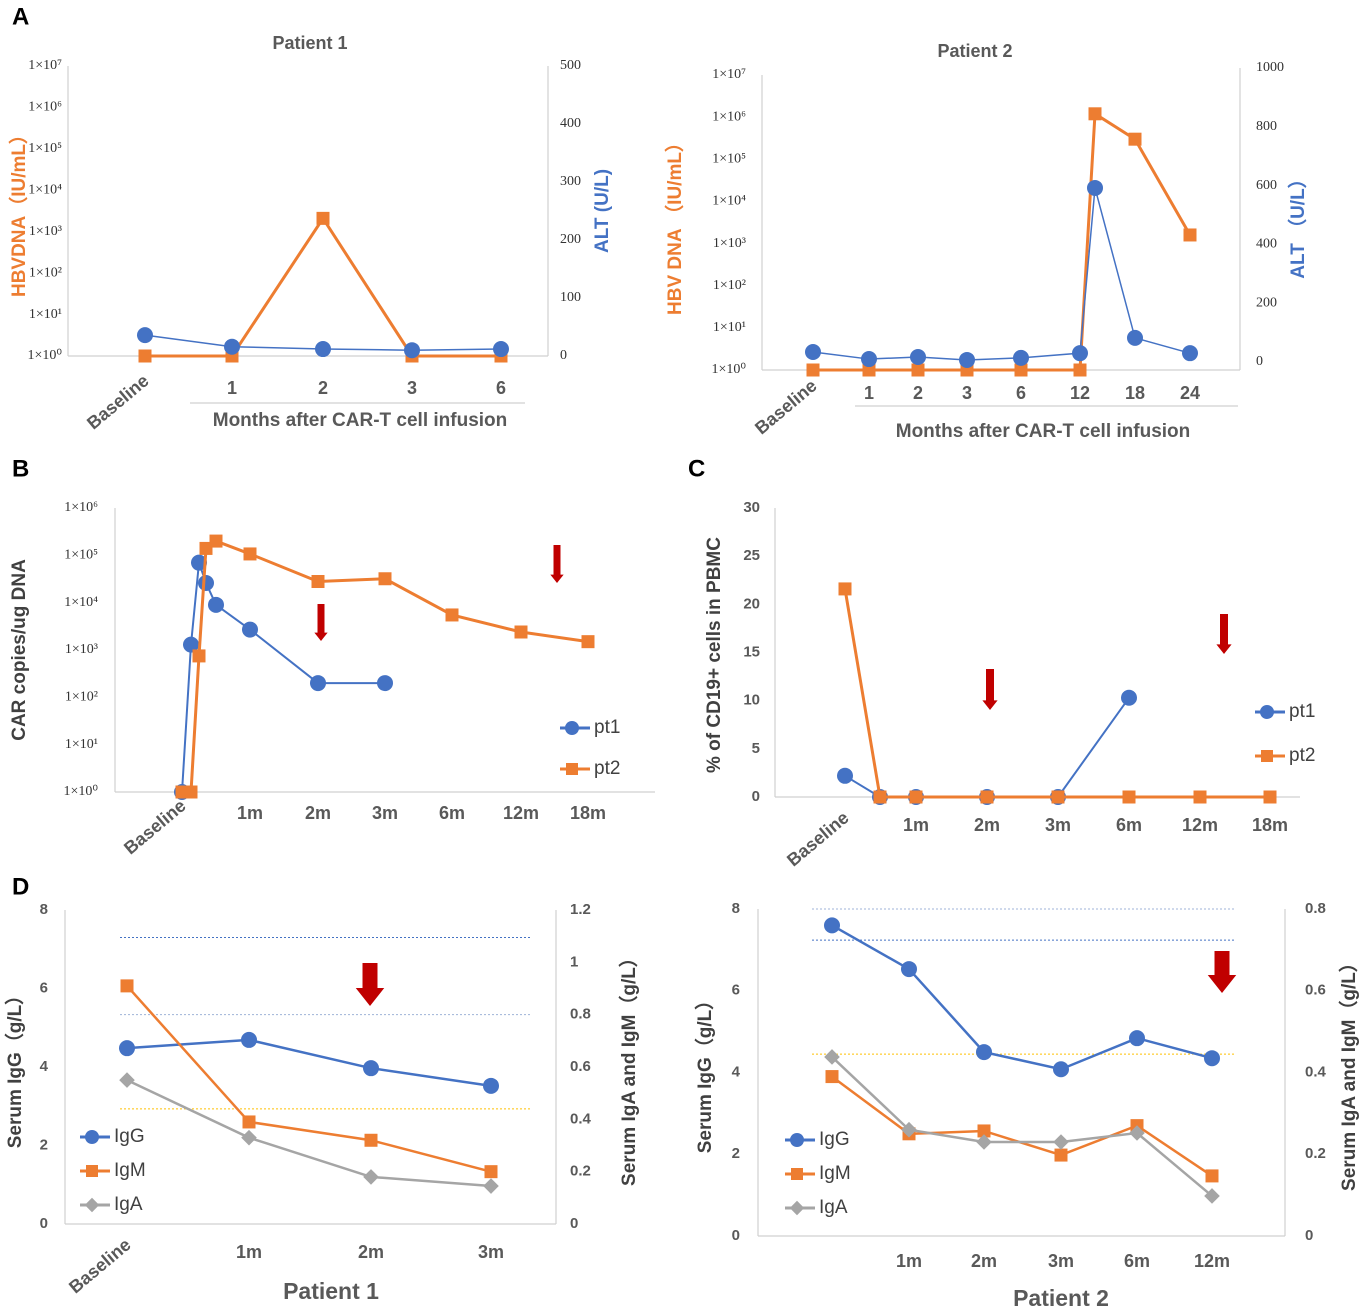  What do you see at coordinates (412, 388) in the screenshot?
I see `x-tick-label: 3` at bounding box center [412, 388].